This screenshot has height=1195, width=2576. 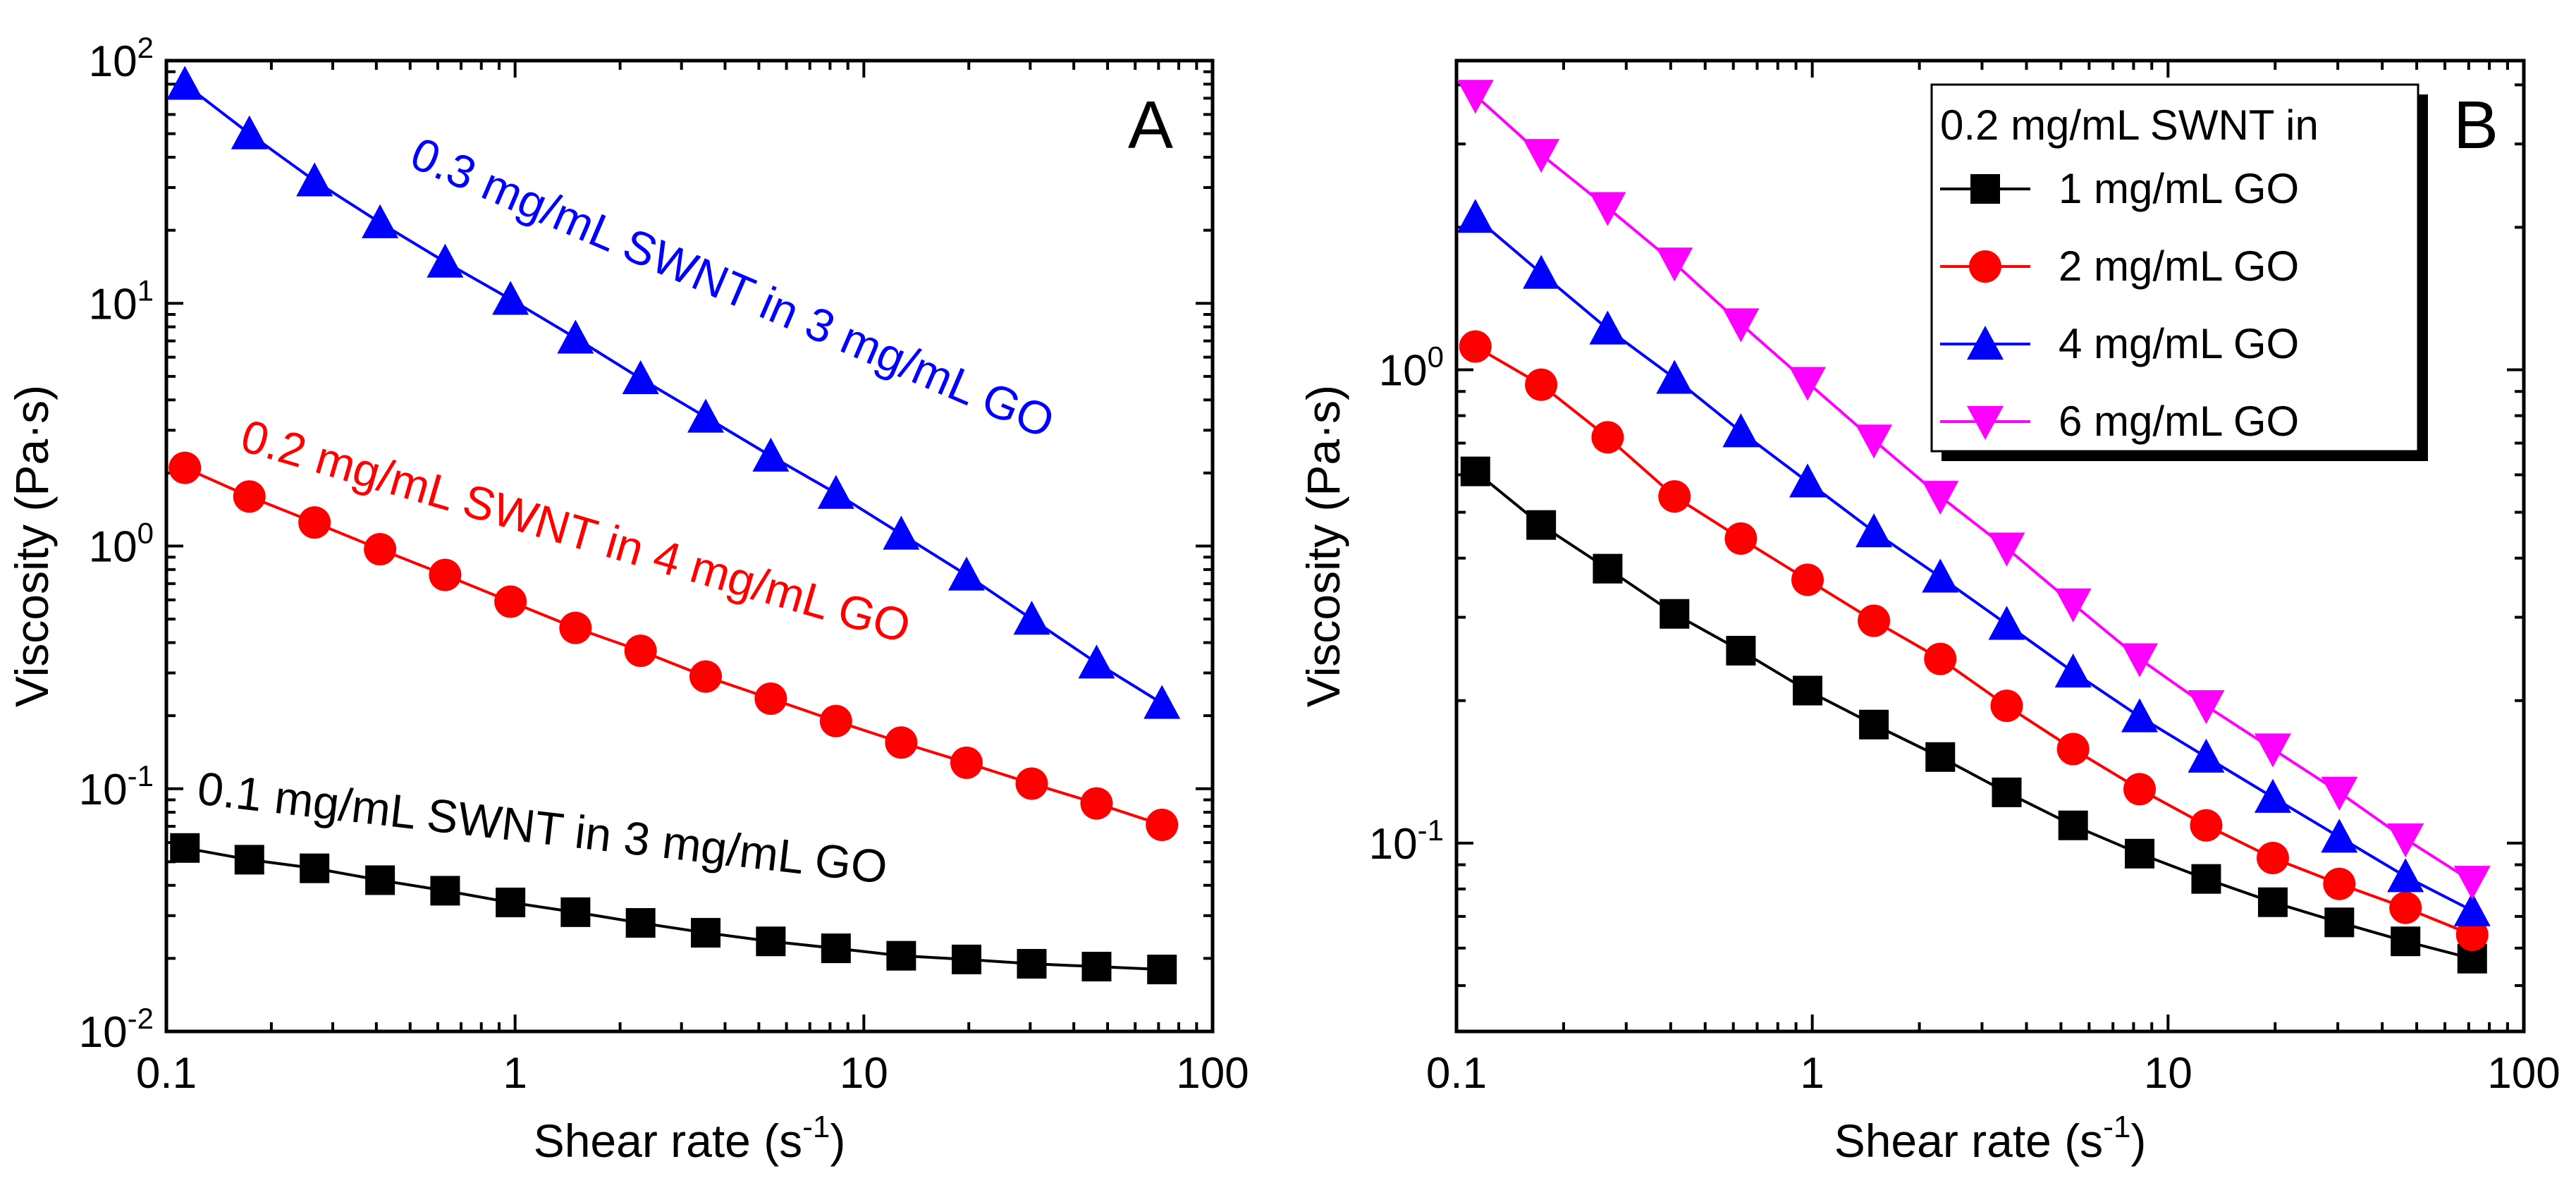 I want to click on series-line, so click(x=673, y=646).